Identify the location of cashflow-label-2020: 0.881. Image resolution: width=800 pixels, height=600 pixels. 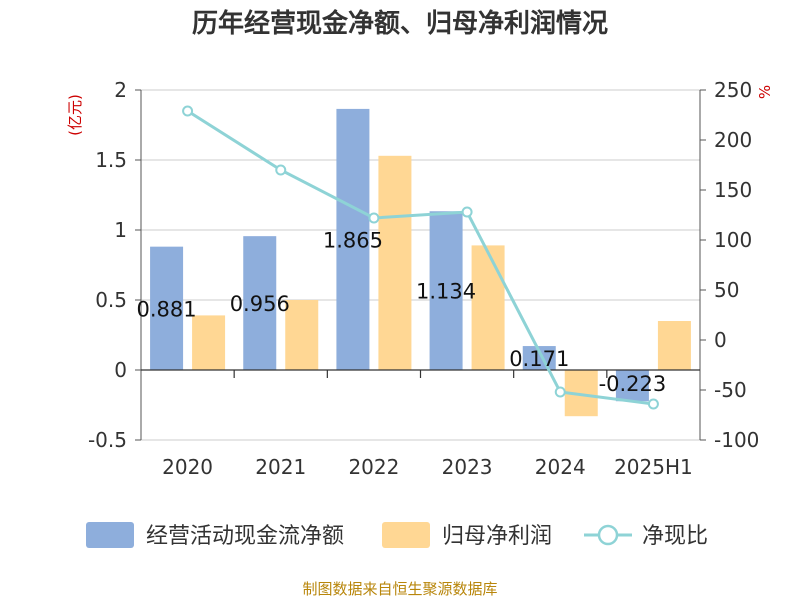
(167, 309).